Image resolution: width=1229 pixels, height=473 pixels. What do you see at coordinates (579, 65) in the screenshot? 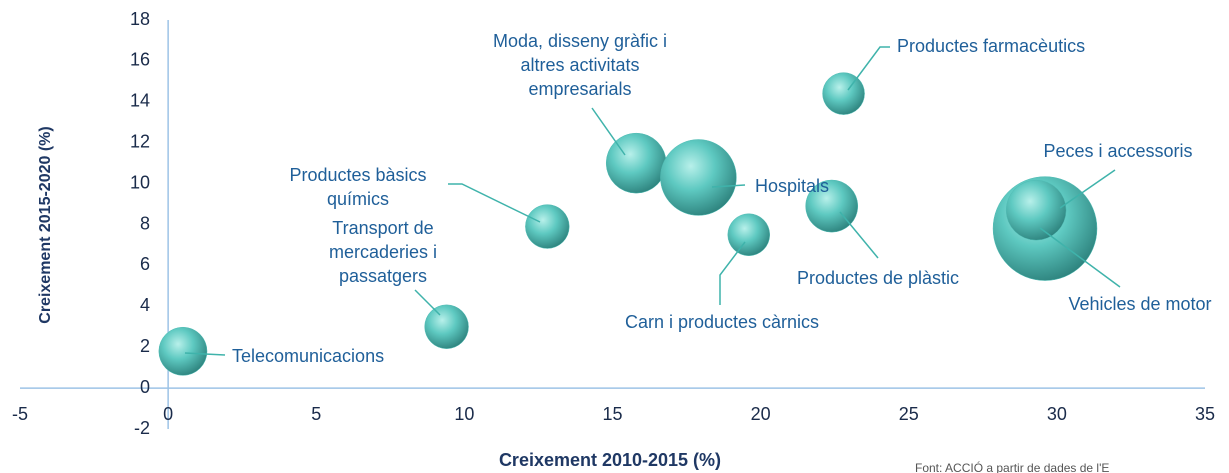
I see `bubble-label: altres activitats` at bounding box center [579, 65].